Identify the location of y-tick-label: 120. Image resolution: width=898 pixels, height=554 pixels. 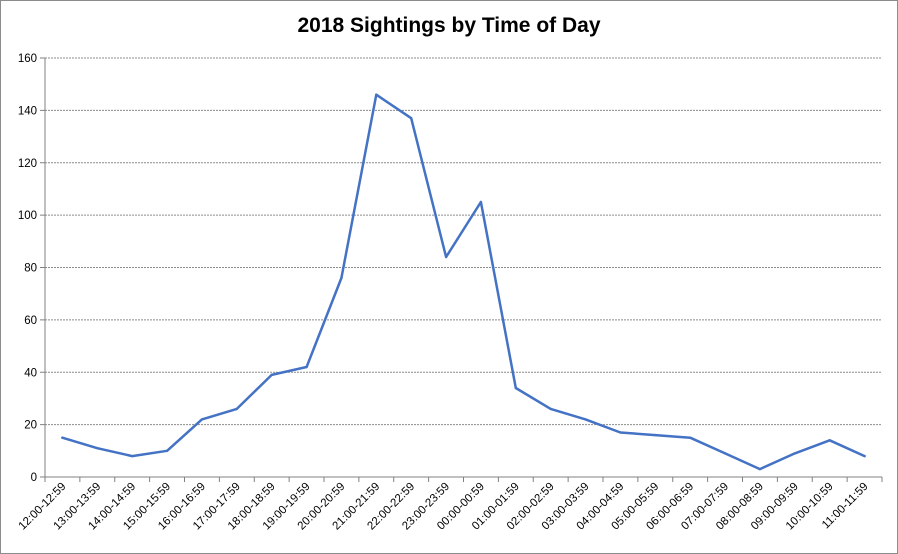
(27, 164).